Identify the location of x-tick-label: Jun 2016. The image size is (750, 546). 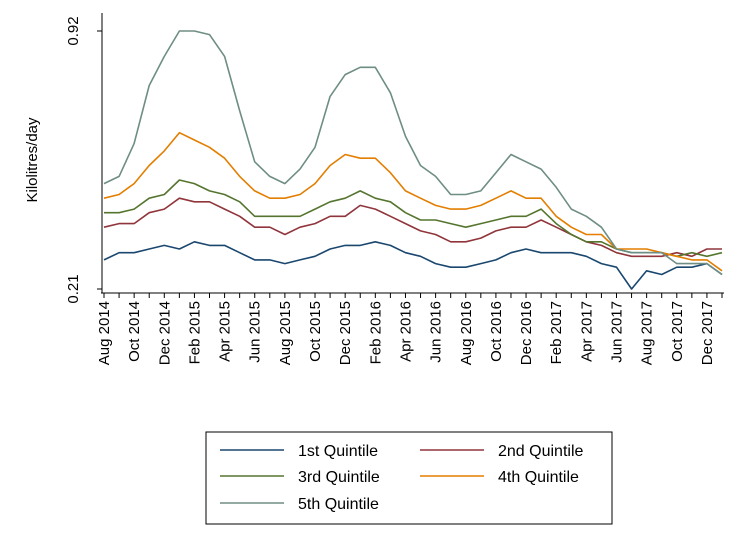
(436, 332).